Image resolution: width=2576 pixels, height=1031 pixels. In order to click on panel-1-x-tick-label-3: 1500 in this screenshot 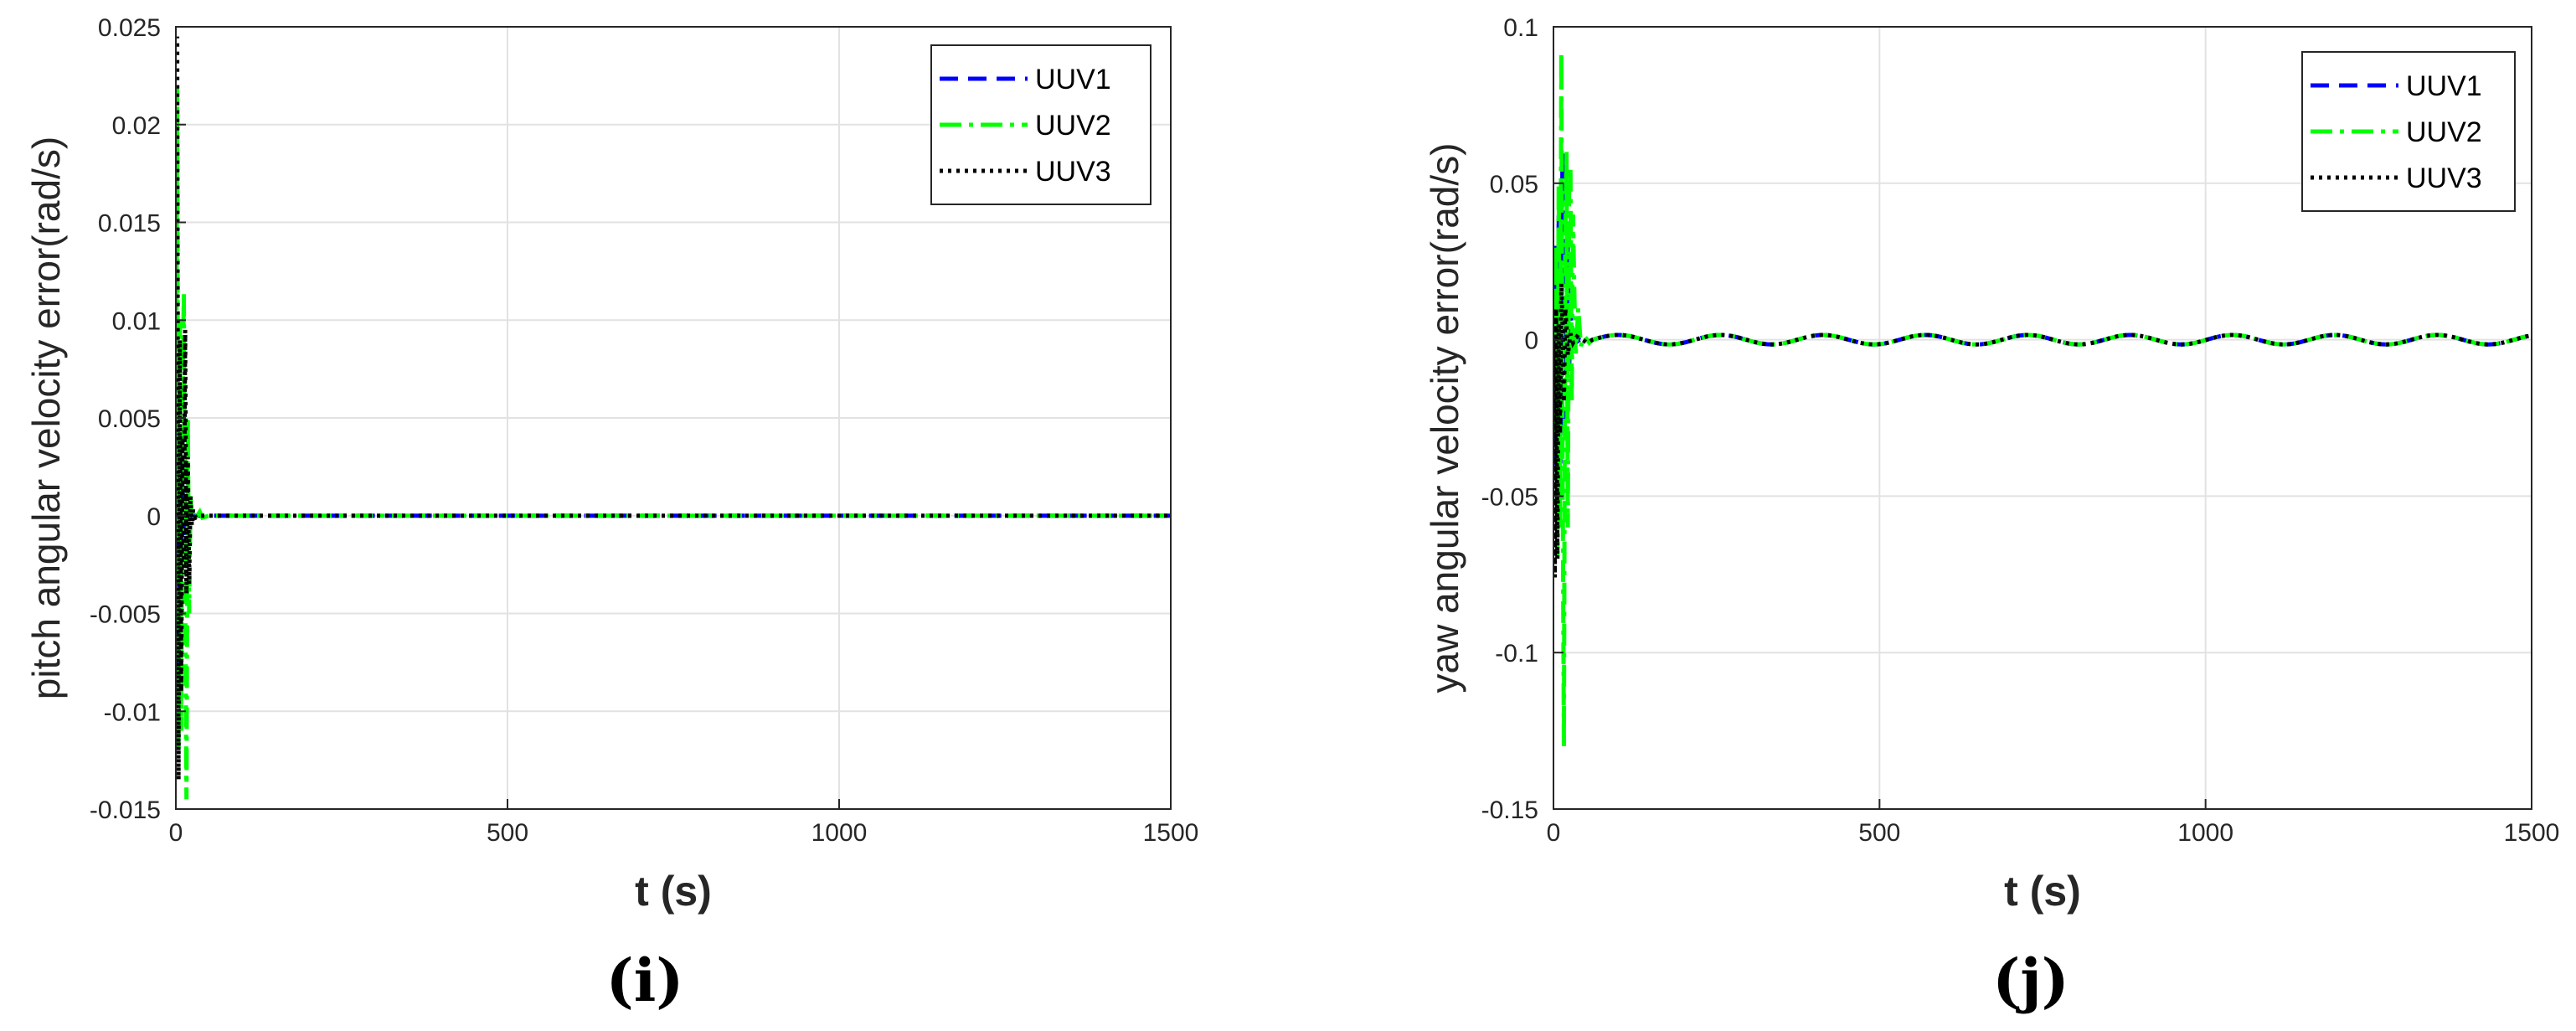, I will do `click(2532, 833)`.